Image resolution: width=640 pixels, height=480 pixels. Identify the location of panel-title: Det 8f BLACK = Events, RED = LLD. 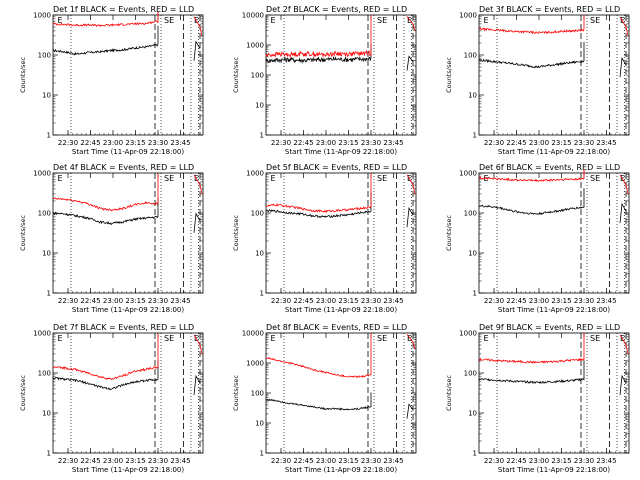
(336, 327).